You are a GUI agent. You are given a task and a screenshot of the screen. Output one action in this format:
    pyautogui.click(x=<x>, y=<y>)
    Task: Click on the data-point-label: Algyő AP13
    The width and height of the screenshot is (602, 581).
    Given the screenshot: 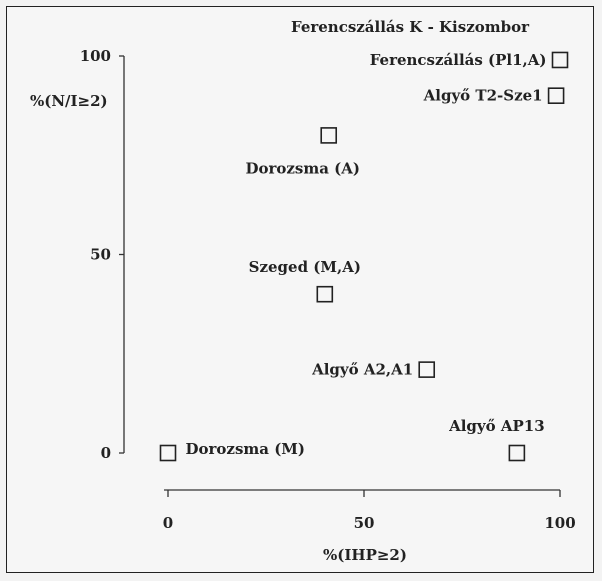 What is the action you would take?
    pyautogui.click(x=496, y=426)
    